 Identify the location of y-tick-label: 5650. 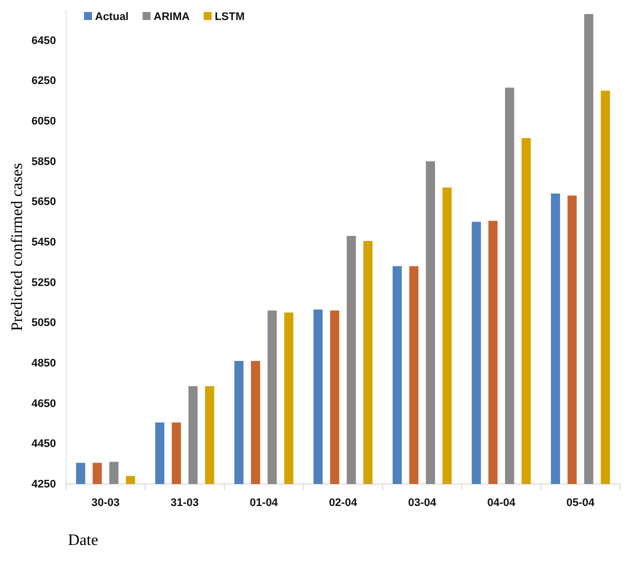
(44, 202).